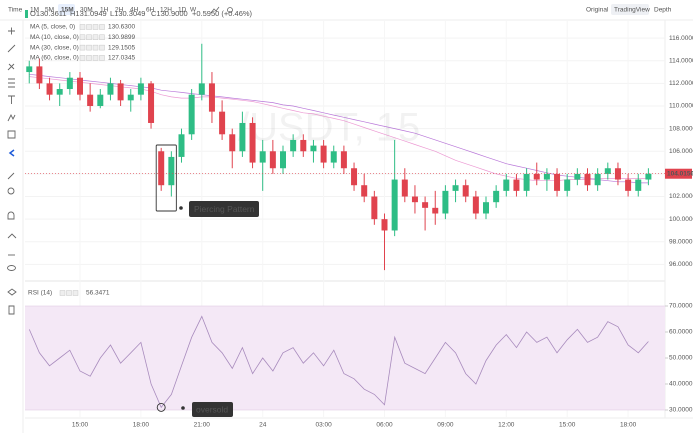 This screenshot has height=433, width=693. Describe the element at coordinates (11, 215) in the screenshot. I see `magnet-tool` at that location.